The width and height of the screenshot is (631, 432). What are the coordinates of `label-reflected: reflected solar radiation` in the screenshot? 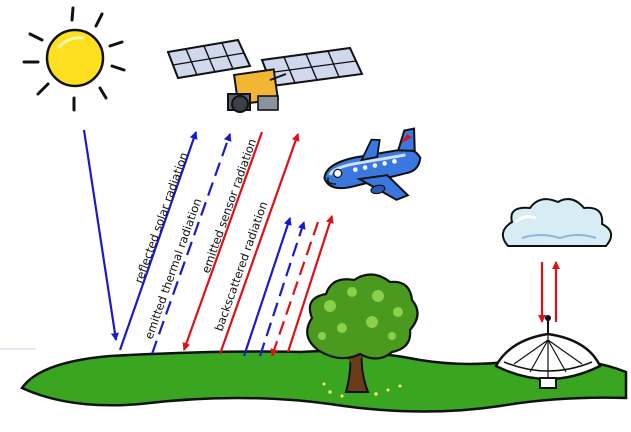 It's located at (161, 217).